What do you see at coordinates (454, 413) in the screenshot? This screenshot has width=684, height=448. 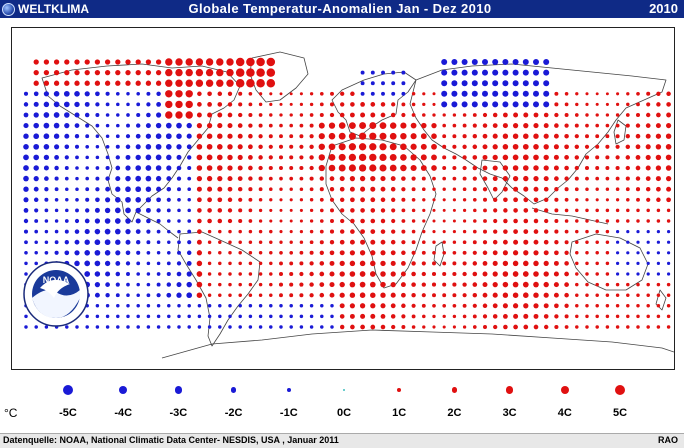 I see `legend-label: 2C` at bounding box center [454, 413].